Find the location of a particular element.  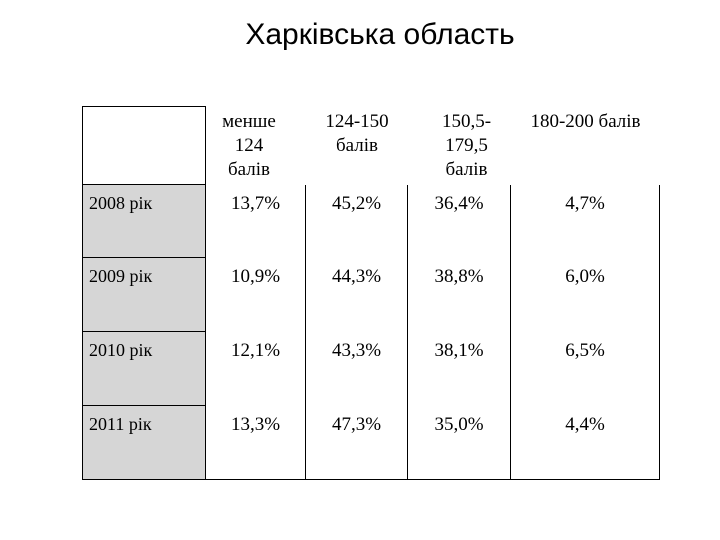

table-cell: 38,8% is located at coordinates (459, 295).